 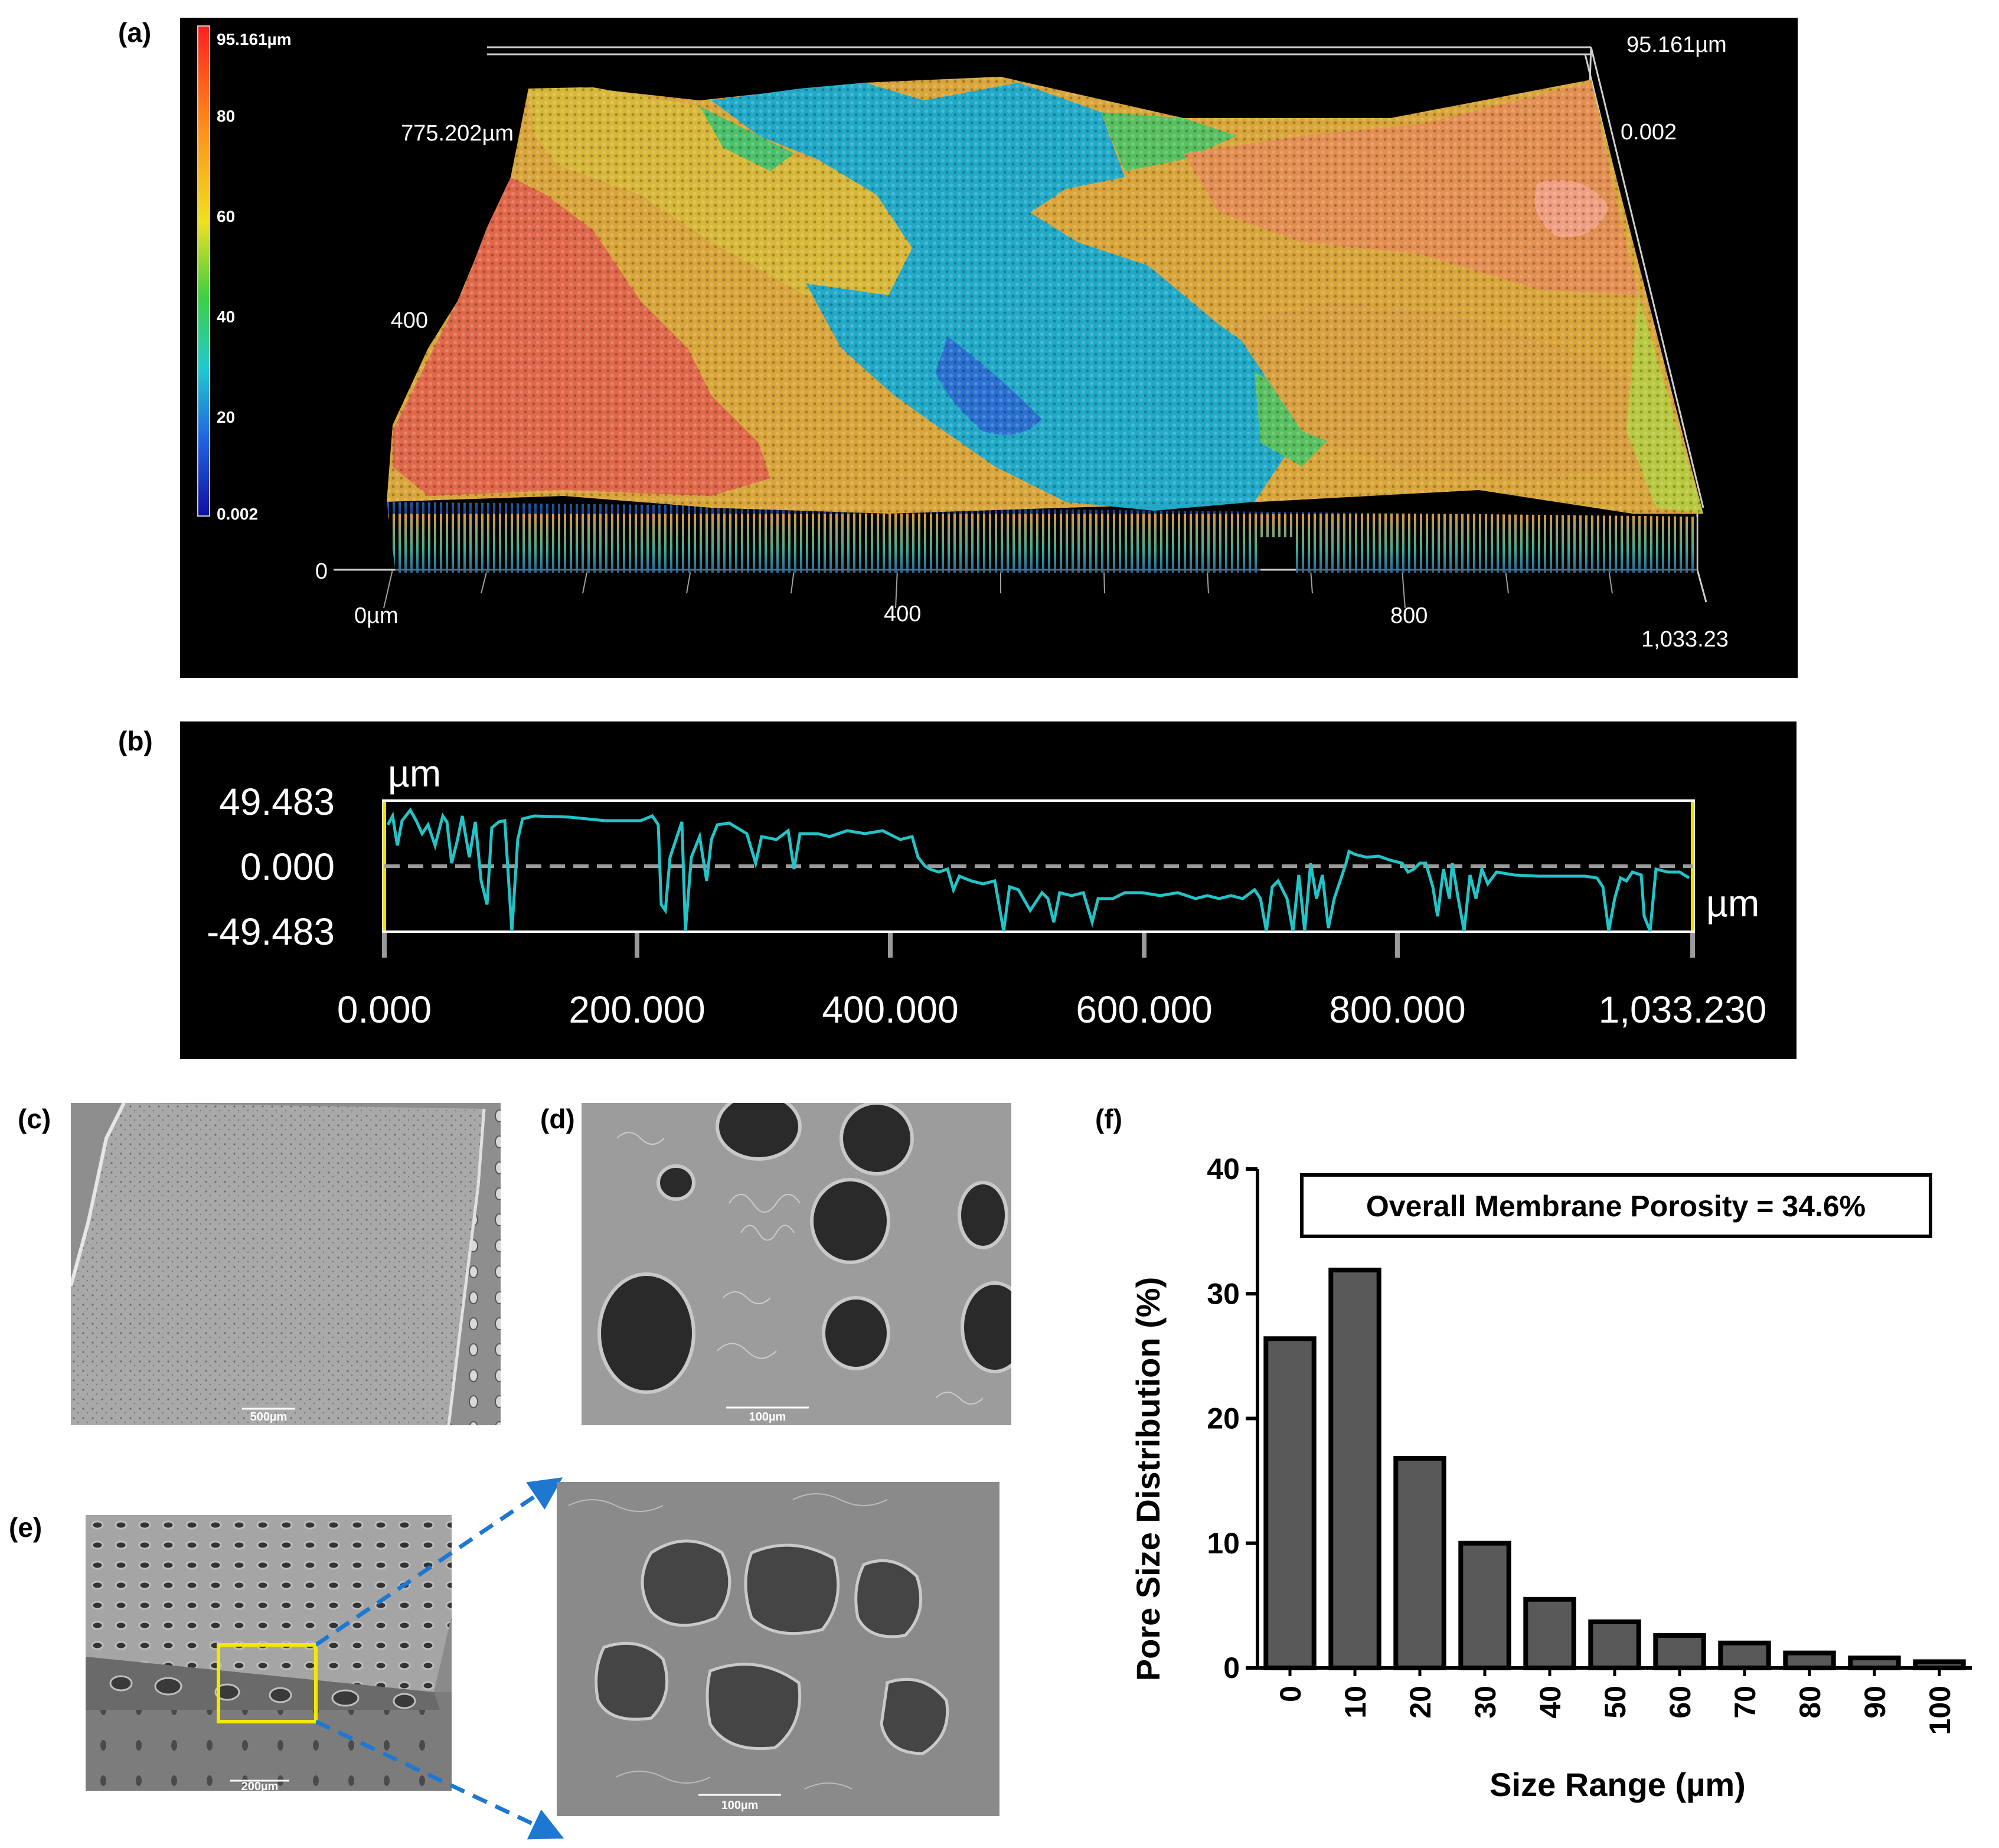 I want to click on x-axis-label: 1,033.23, so click(x=1685, y=639).